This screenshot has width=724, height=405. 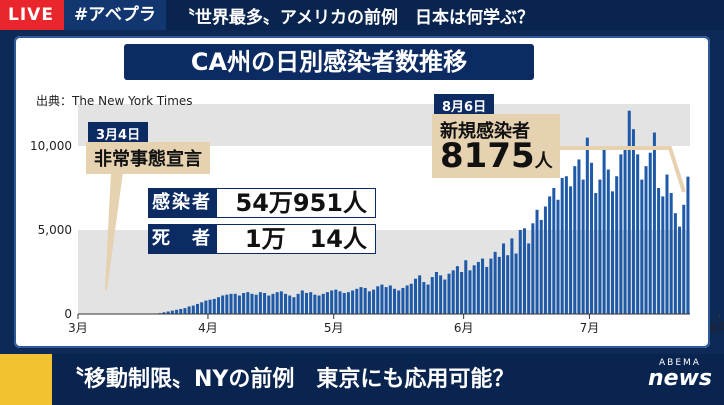 I want to click on bottom-headline: 〝移動制限〟NYの前例 東京にも応用可能？, so click(x=288, y=379).